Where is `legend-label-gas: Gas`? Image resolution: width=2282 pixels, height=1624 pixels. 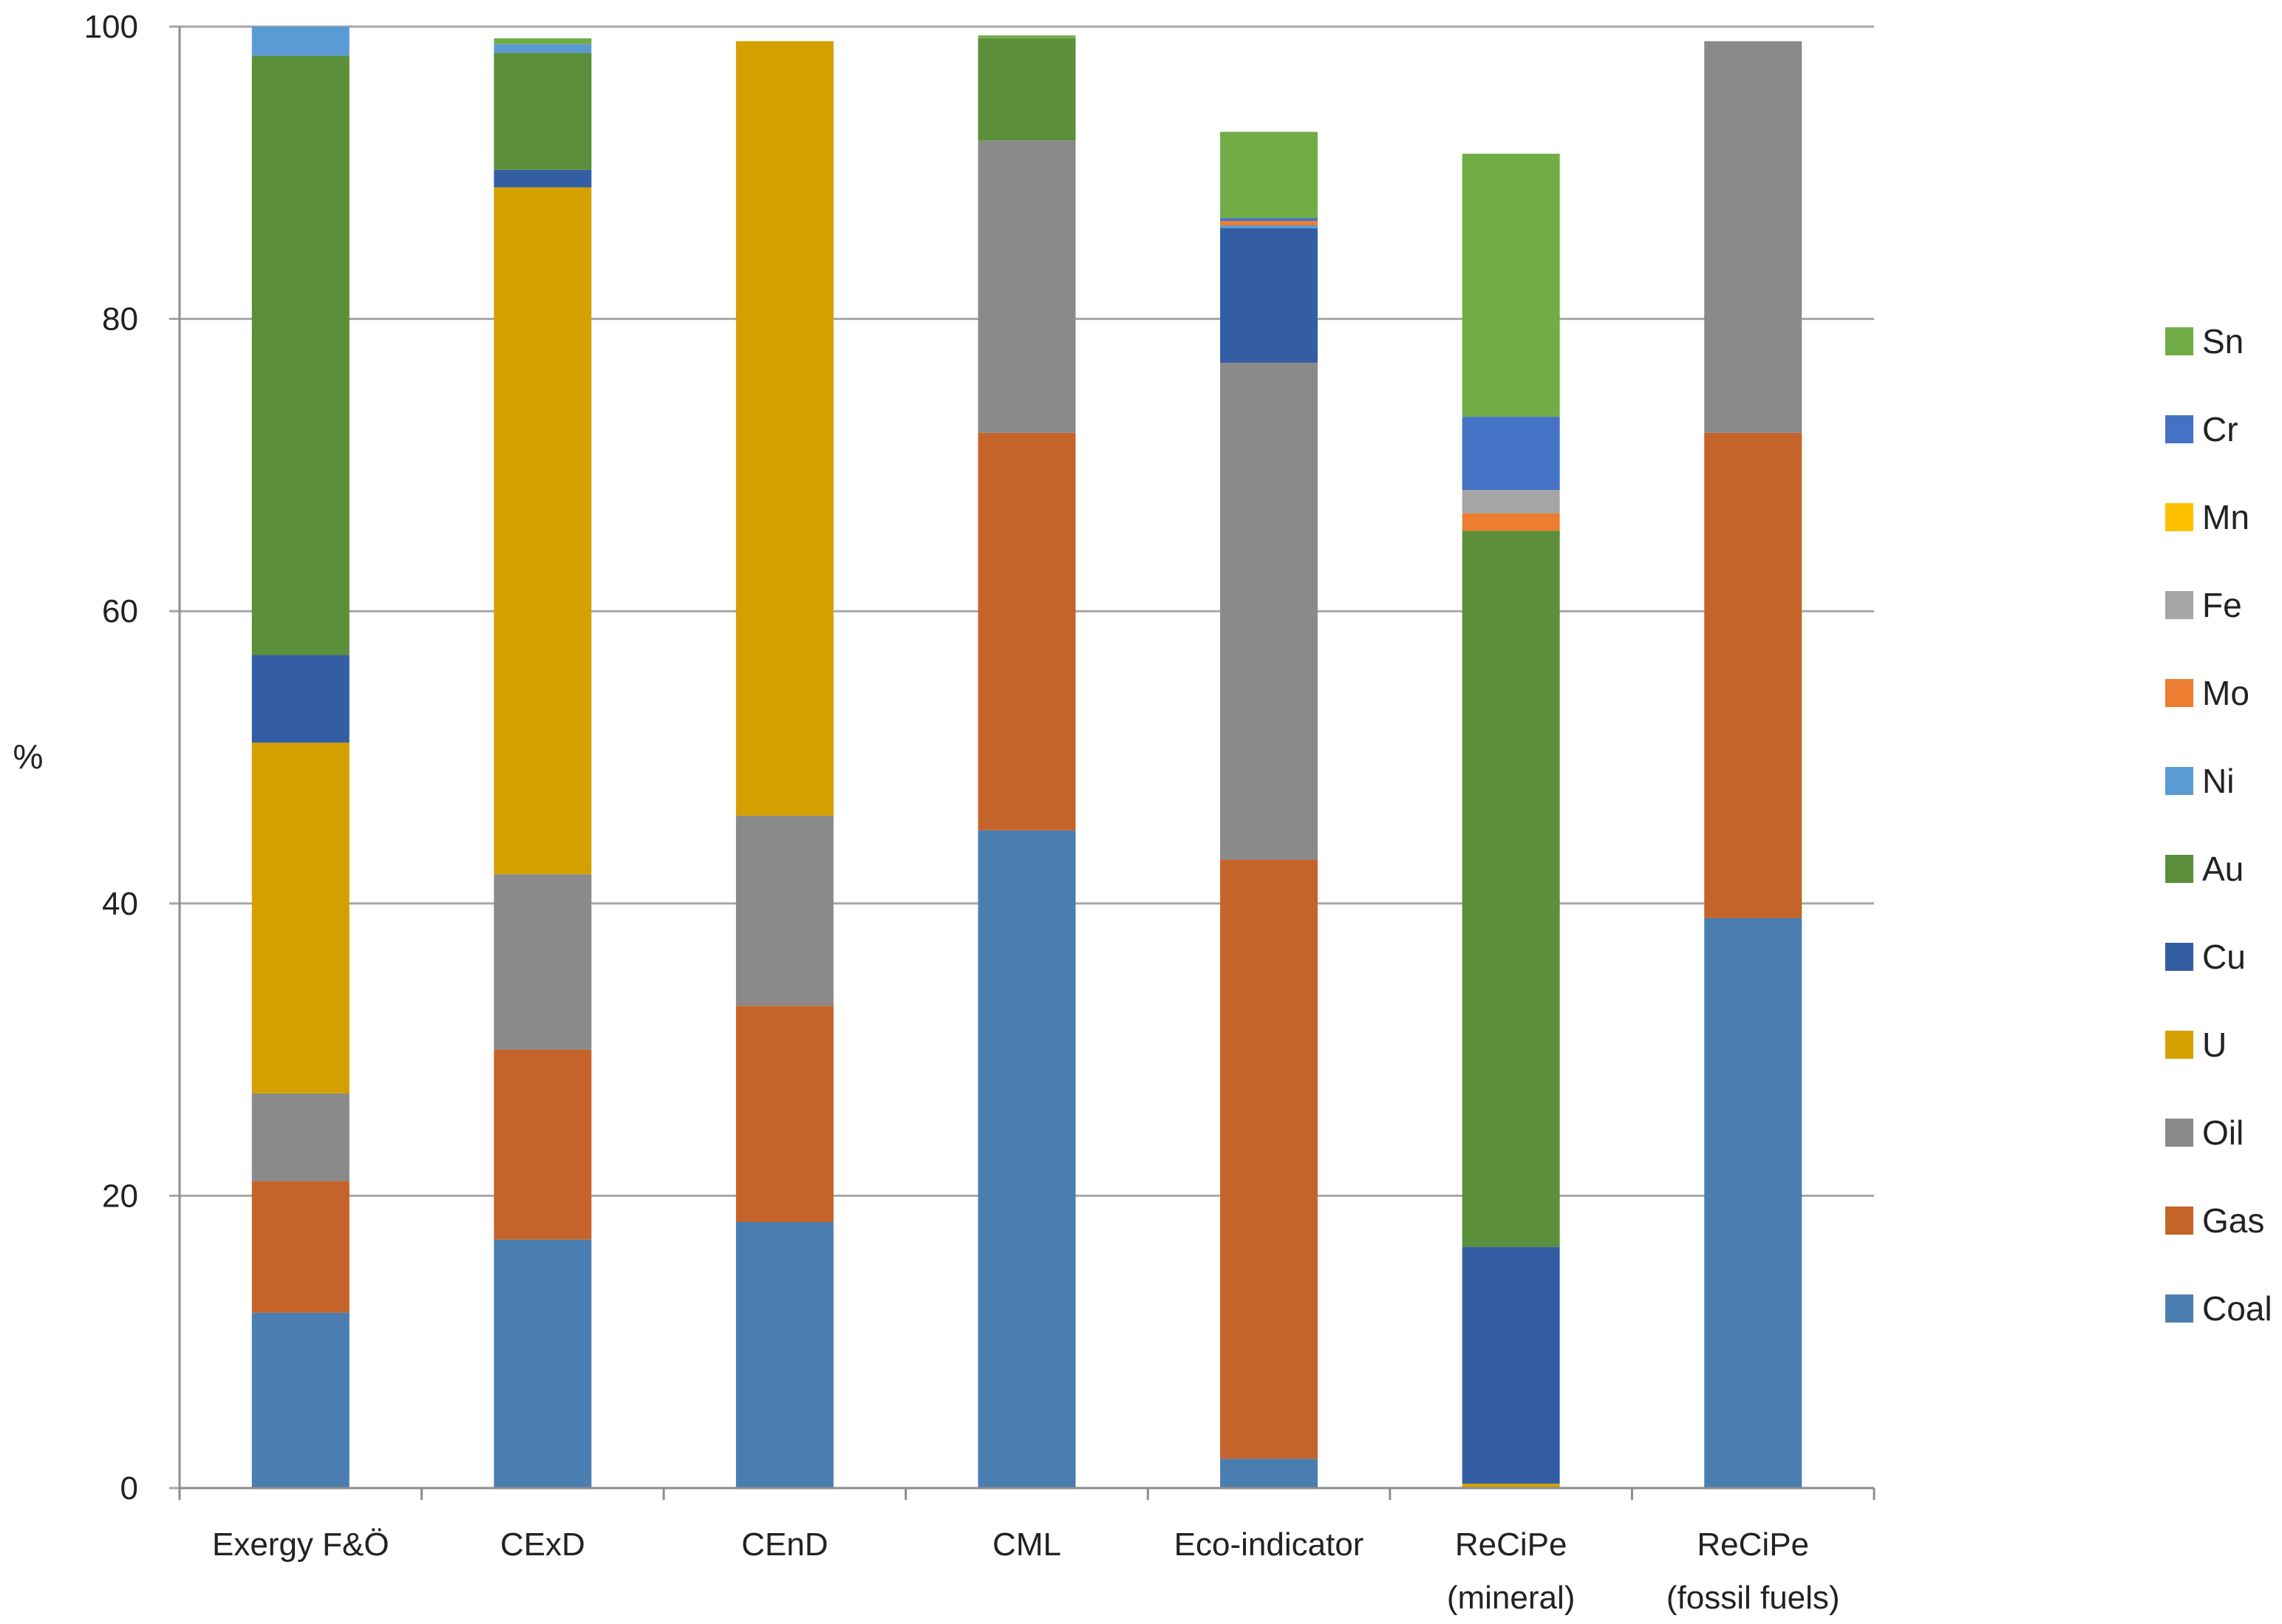
legend-label-gas: Gas is located at coordinates (2233, 1220).